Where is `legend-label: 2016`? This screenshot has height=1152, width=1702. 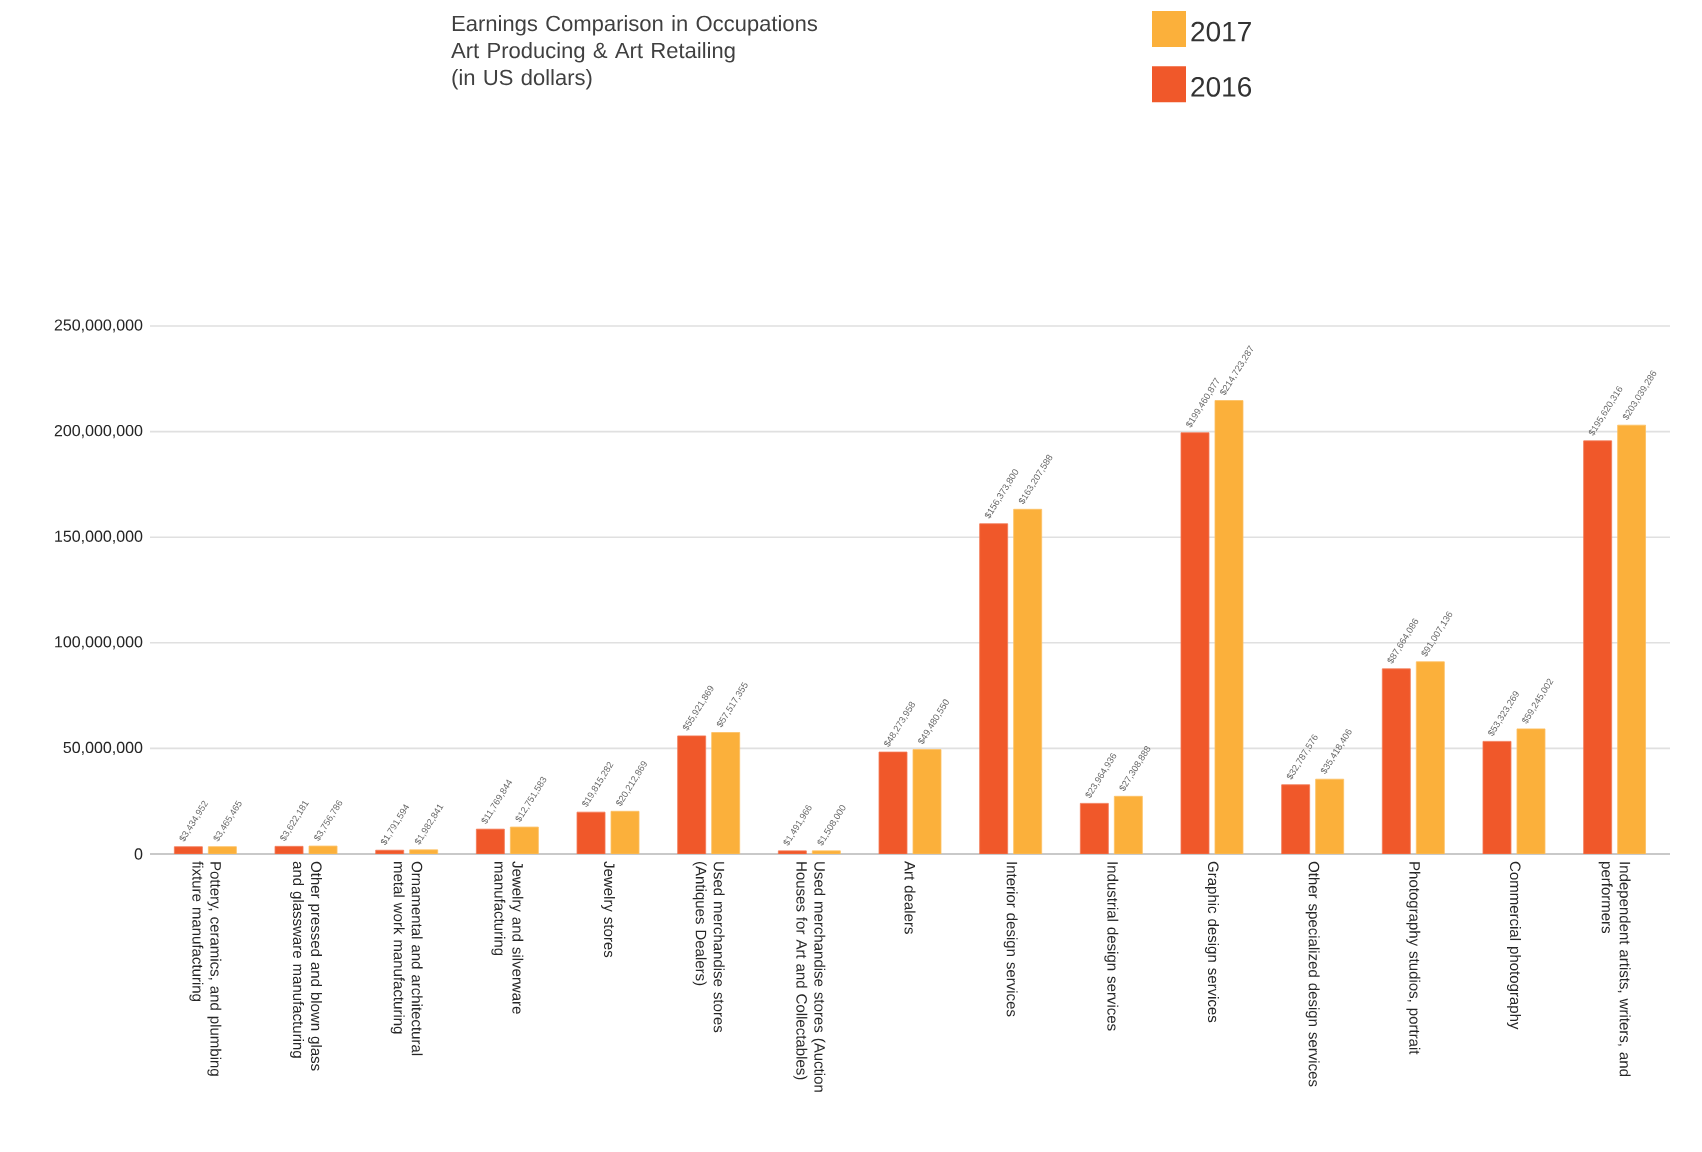
legend-label: 2016 is located at coordinates (1221, 86).